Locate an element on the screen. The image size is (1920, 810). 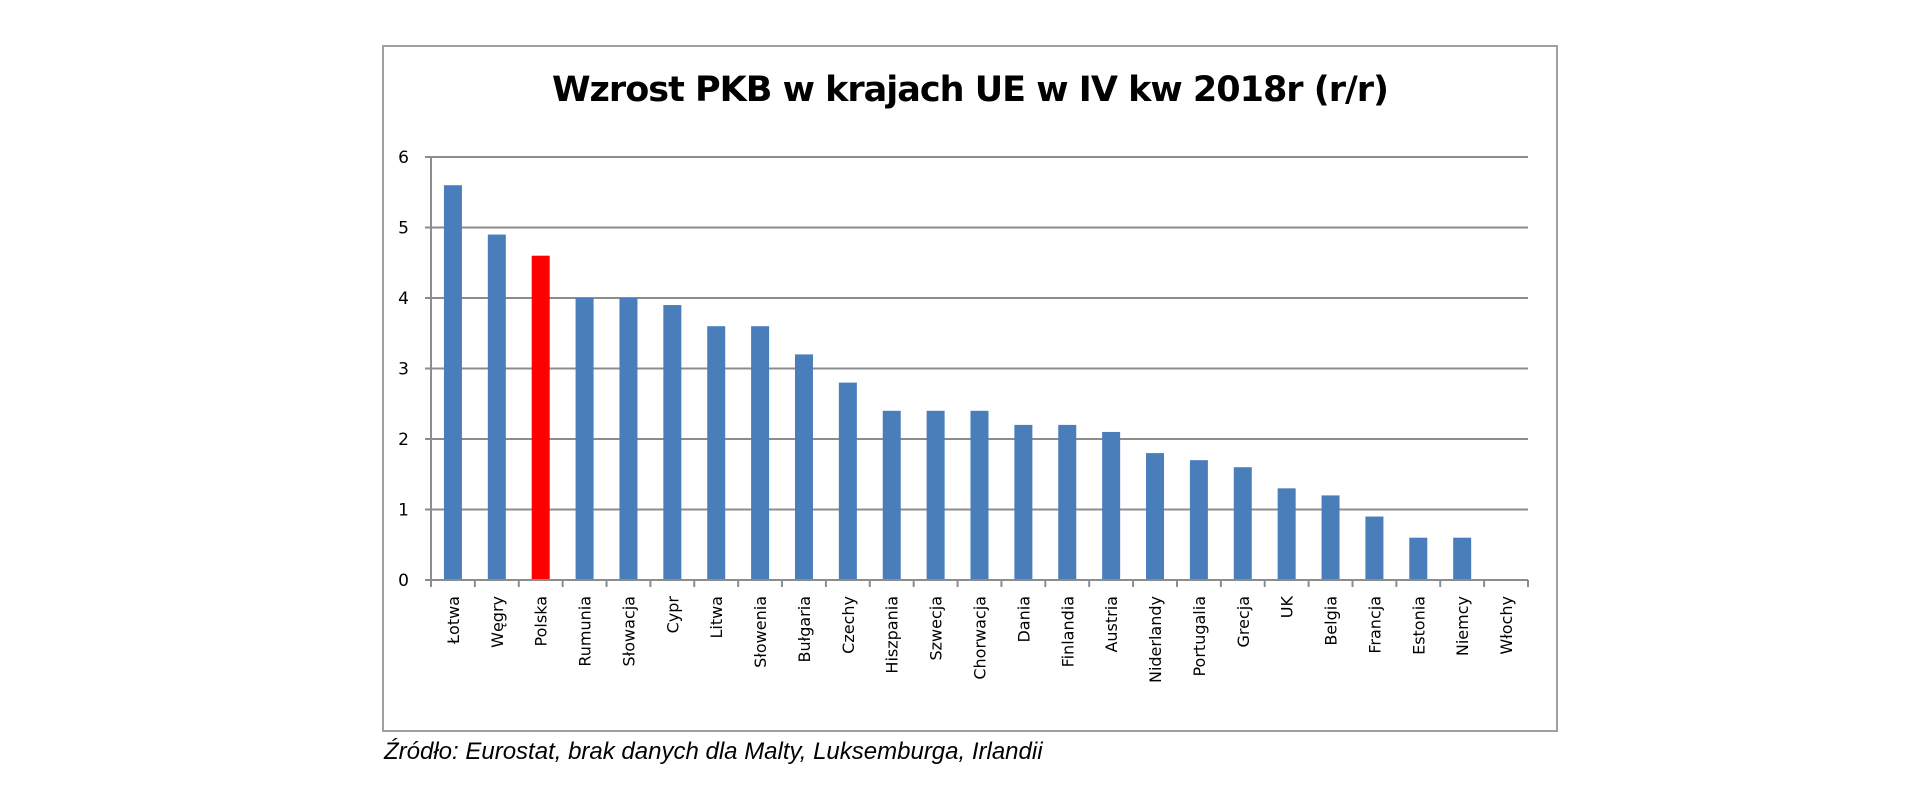
bar-słowacja is located at coordinates (628, 439).